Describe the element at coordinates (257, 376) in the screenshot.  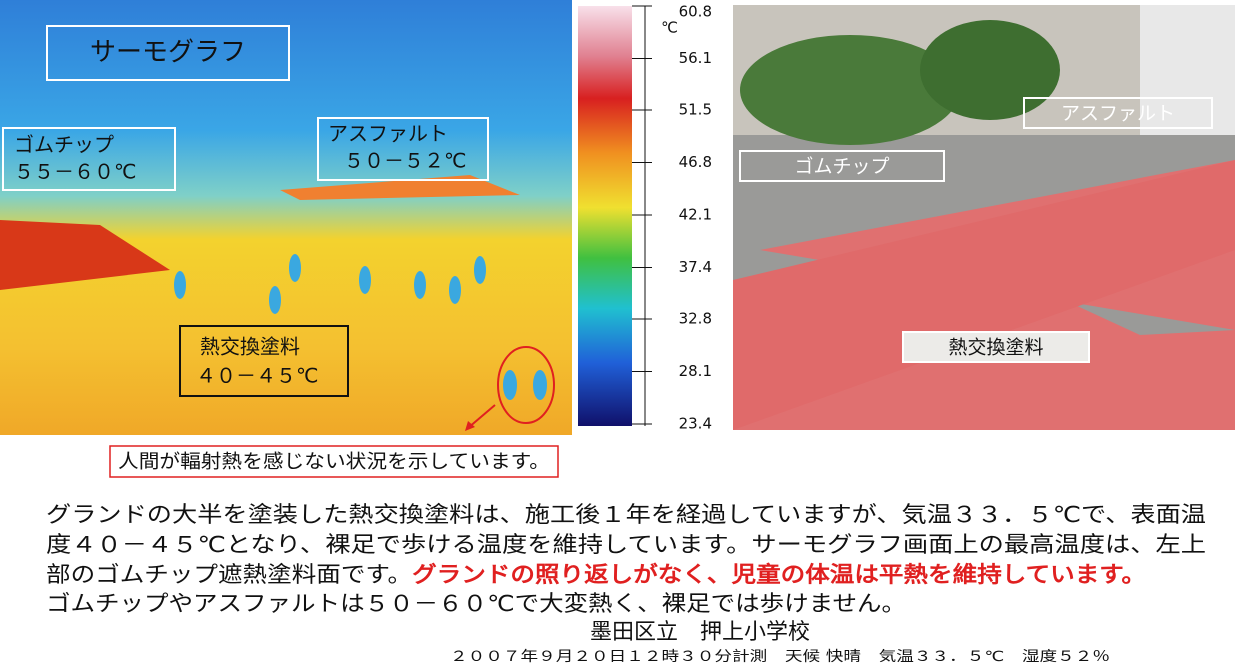
I see `label-temp: ４０－４５℃` at that location.